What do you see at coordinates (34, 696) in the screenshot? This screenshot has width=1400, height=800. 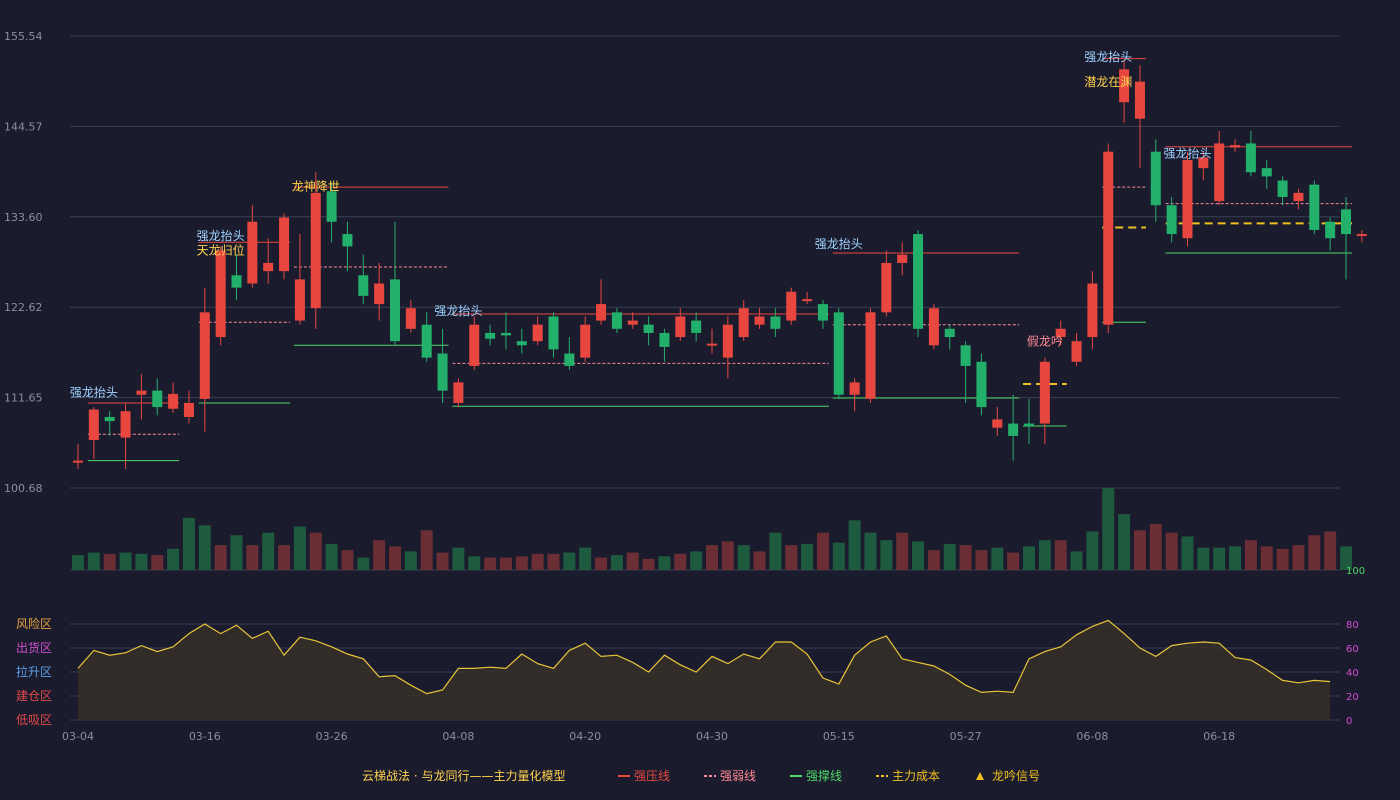 I see `zone-label: 建仓区` at bounding box center [34, 696].